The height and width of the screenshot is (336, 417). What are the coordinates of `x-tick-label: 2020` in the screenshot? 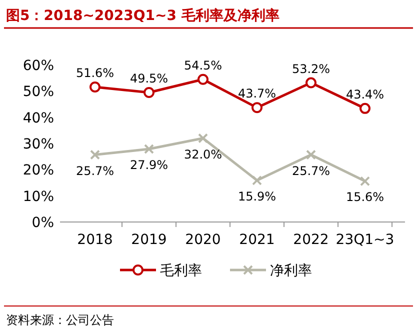 It's located at (203, 240).